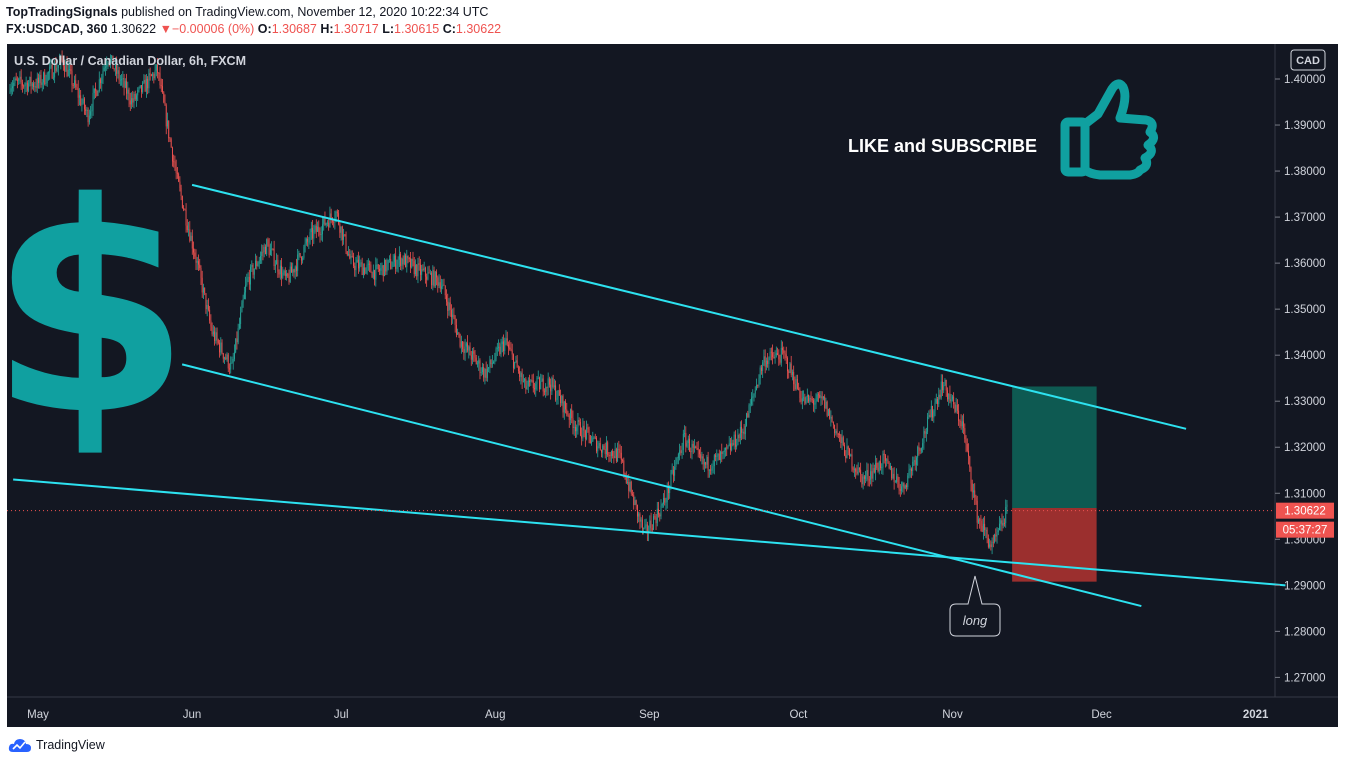 This screenshot has height=763, width=1345. What do you see at coordinates (62, 12) in the screenshot?
I see `publisher-name: TopTradingSignals` at bounding box center [62, 12].